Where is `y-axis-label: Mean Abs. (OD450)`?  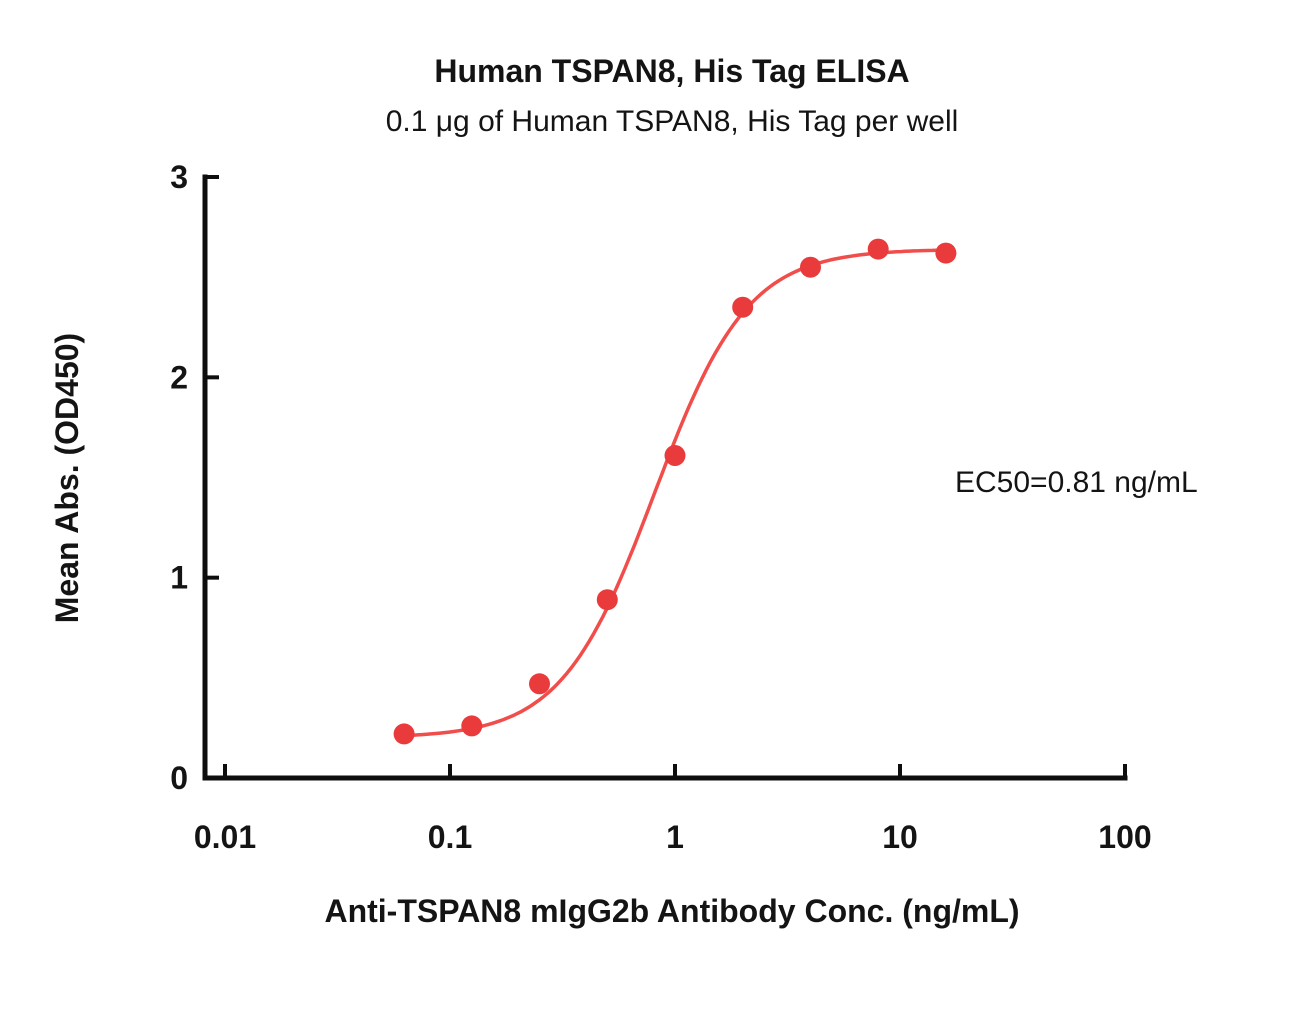
y-axis-label: Mean Abs. (OD450) is located at coordinates (67, 478).